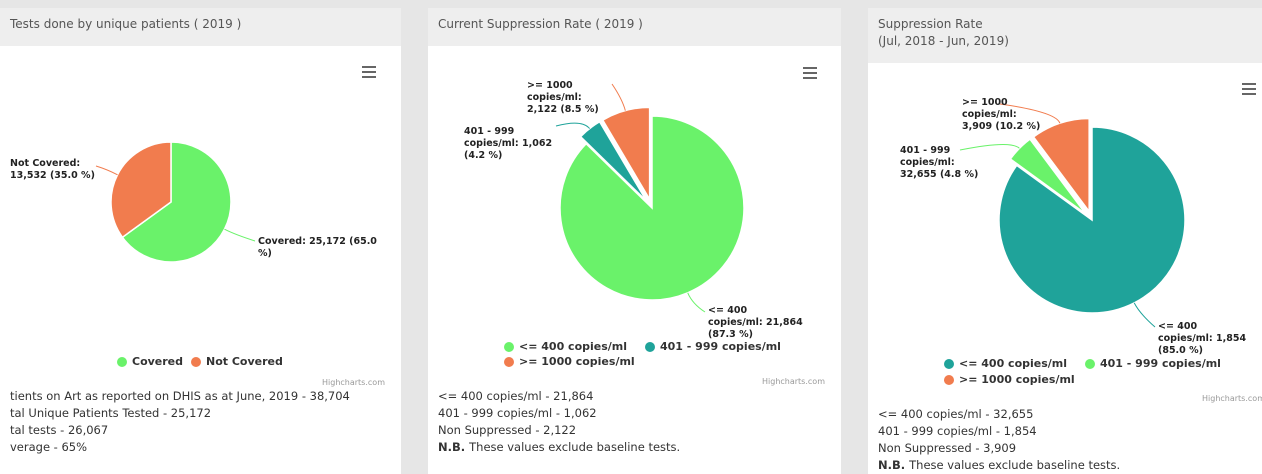 This screenshot has height=474, width=1262. What do you see at coordinates (1202, 338) in the screenshot?
I see `data-label: <= 400 copies/ml: 1,854 (85.0 %)` at bounding box center [1202, 338].